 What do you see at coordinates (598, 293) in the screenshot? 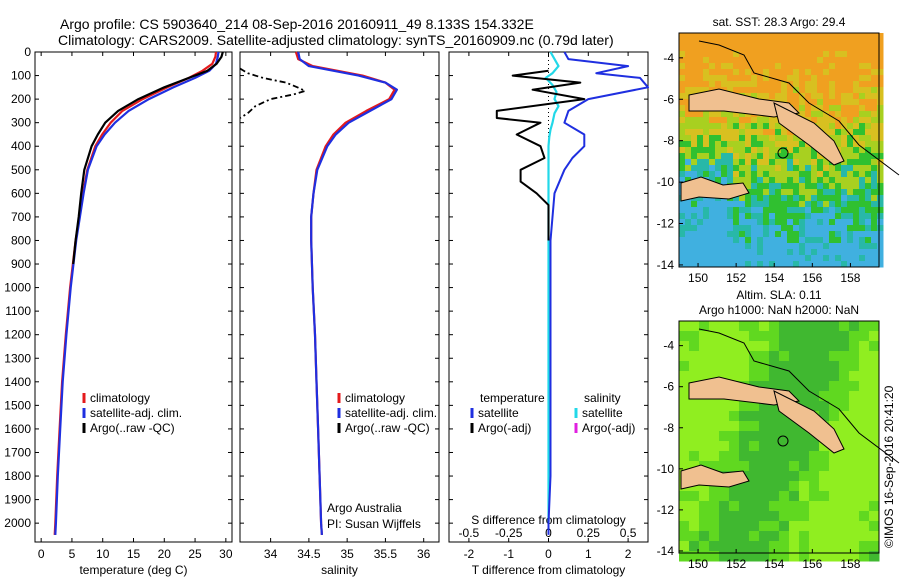
I see `series-line-temp-satellite` at bounding box center [598, 293].